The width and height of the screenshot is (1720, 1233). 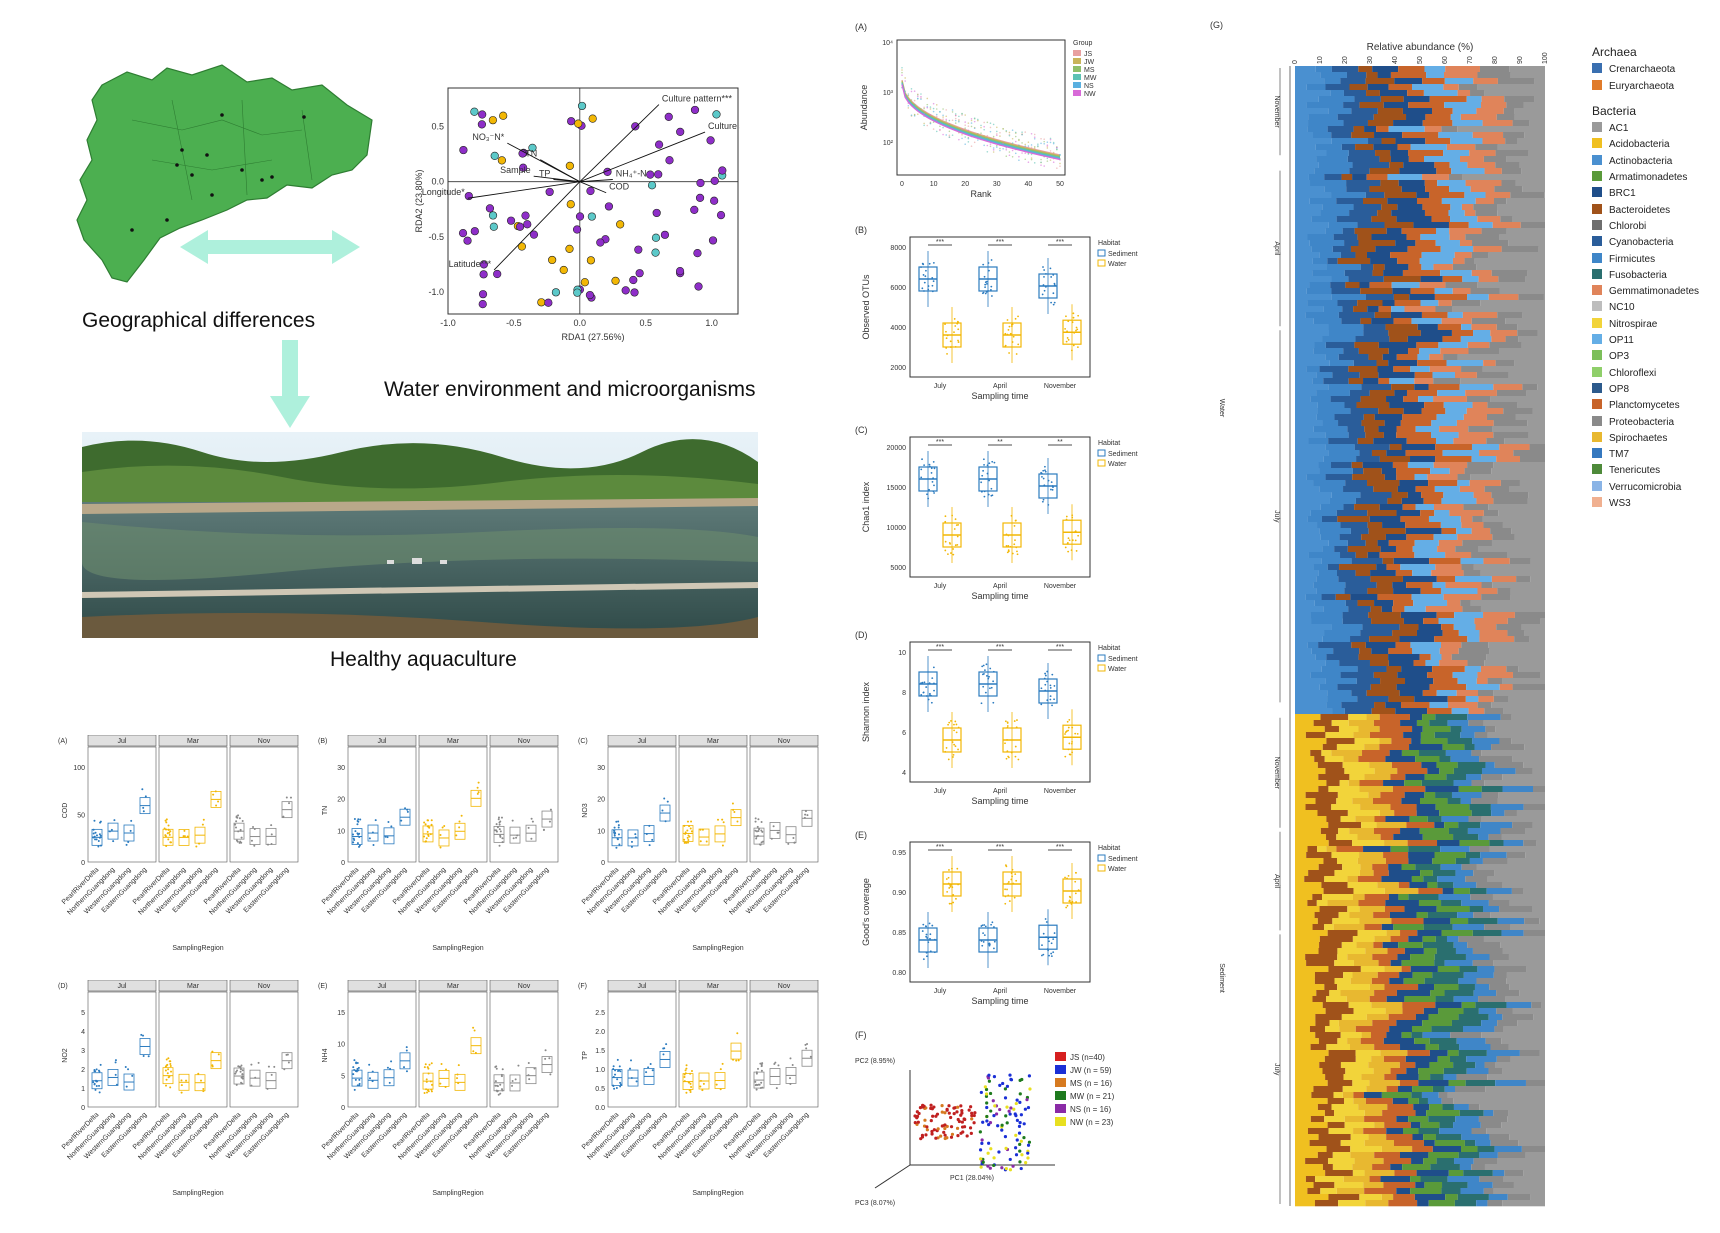 I want to click on series-line, so click(x=981, y=120).